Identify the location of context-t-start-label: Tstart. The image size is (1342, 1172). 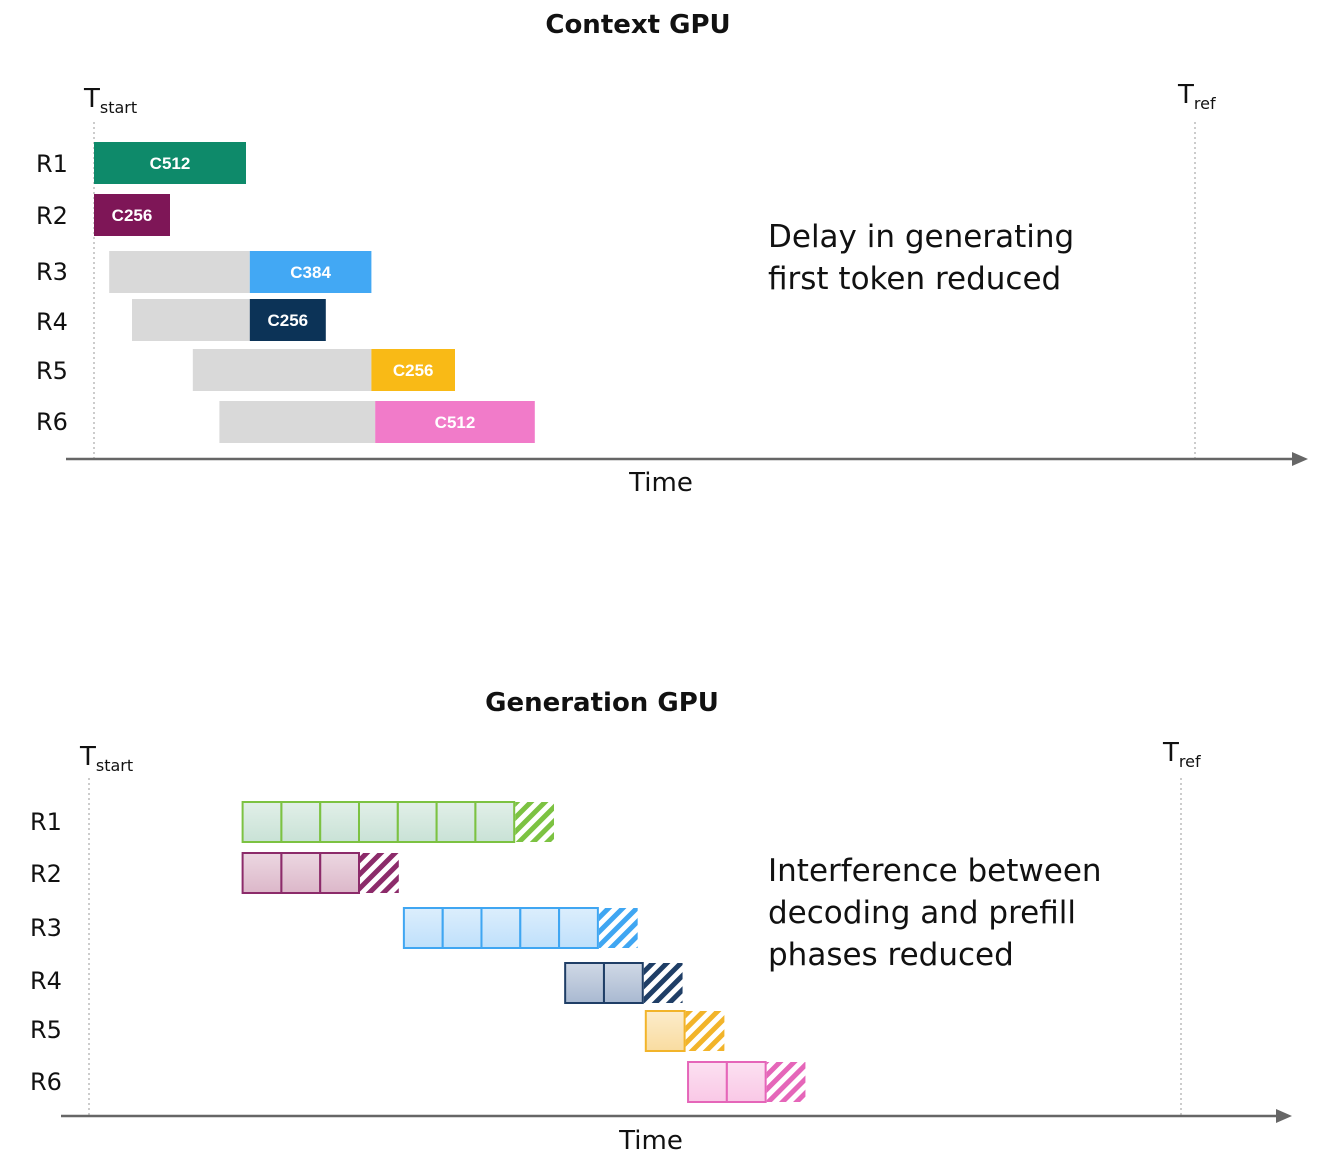
(111, 100).